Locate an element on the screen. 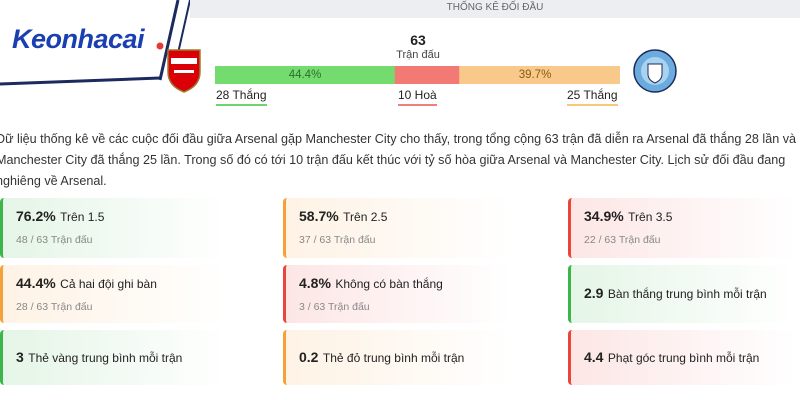 This screenshot has height=400, width=800. stat-card: 34.9% Trên 3.5 22 / 63 Trận đấu is located at coordinates (684, 228).